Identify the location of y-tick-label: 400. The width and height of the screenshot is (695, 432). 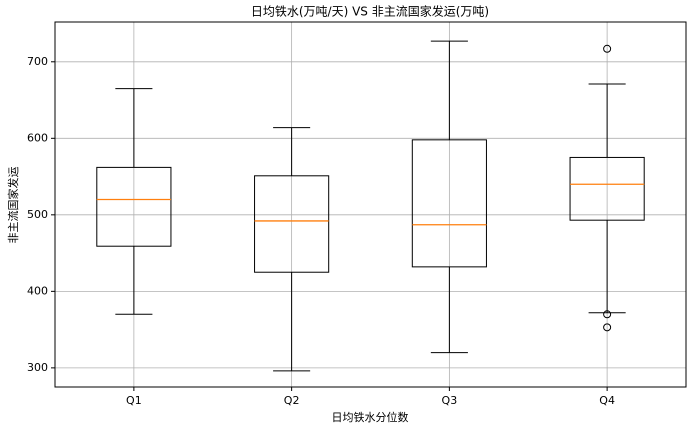
(37, 290).